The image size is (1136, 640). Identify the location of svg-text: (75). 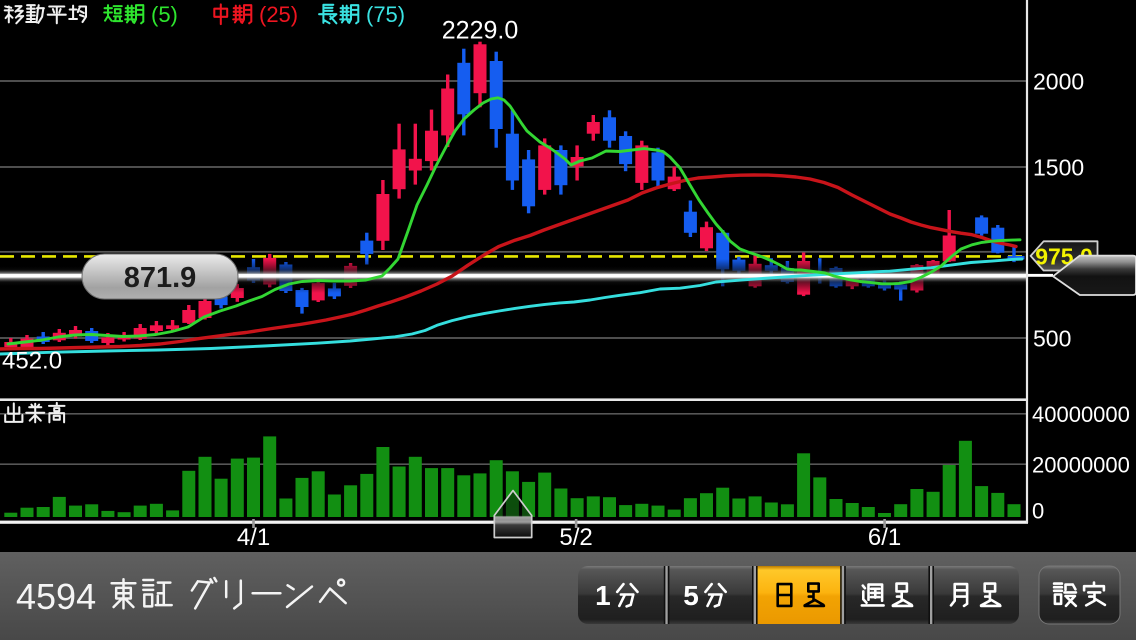
(385, 14).